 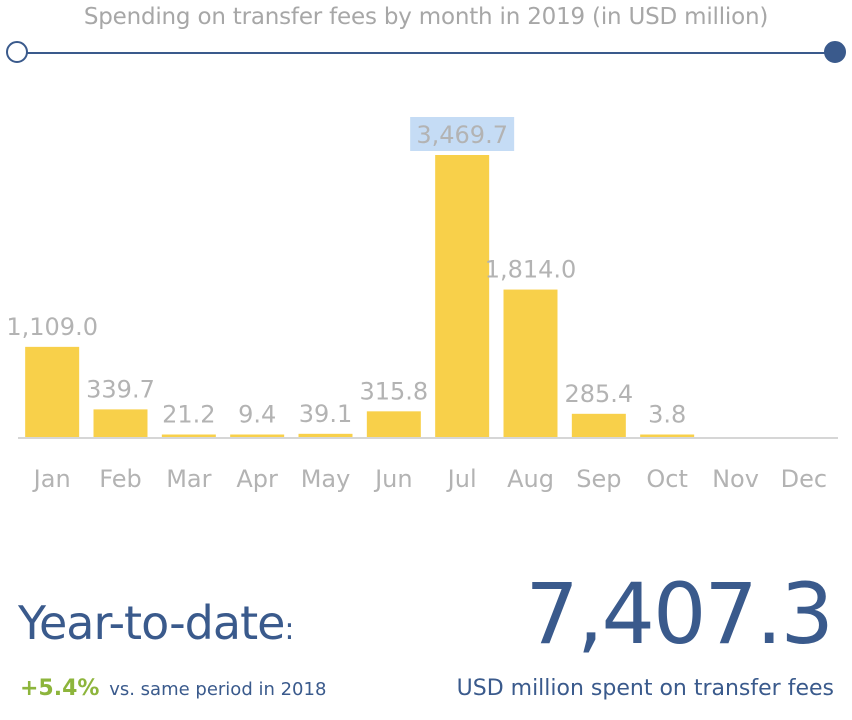 What do you see at coordinates (598, 425) in the screenshot?
I see `bar-sep` at bounding box center [598, 425].